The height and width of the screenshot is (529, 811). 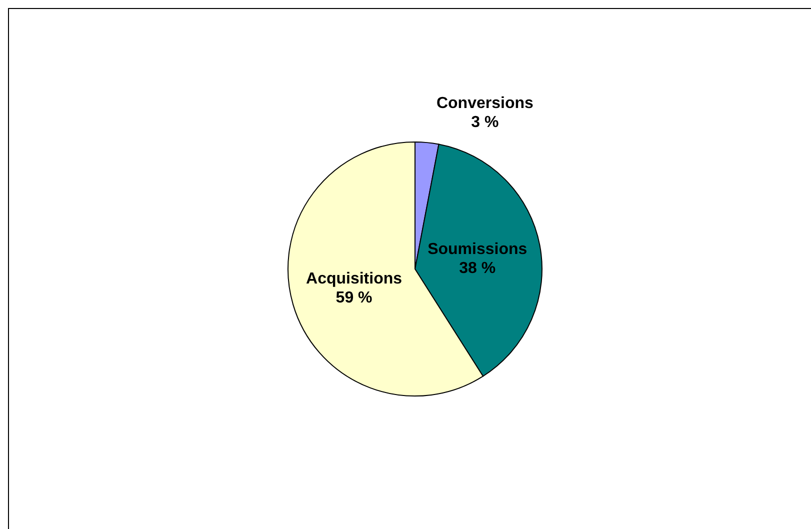 What do you see at coordinates (485, 103) in the screenshot?
I see `slice-label: Conversions` at bounding box center [485, 103].